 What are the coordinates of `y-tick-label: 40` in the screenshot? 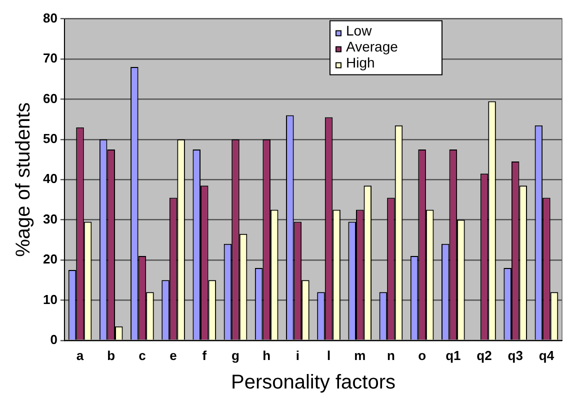 It's located at (50, 178).